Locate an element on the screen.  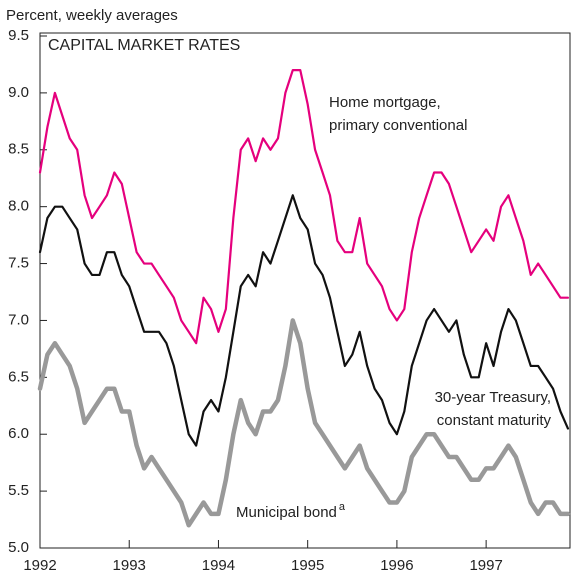
series-footnote: a is located at coordinates (342, 507).